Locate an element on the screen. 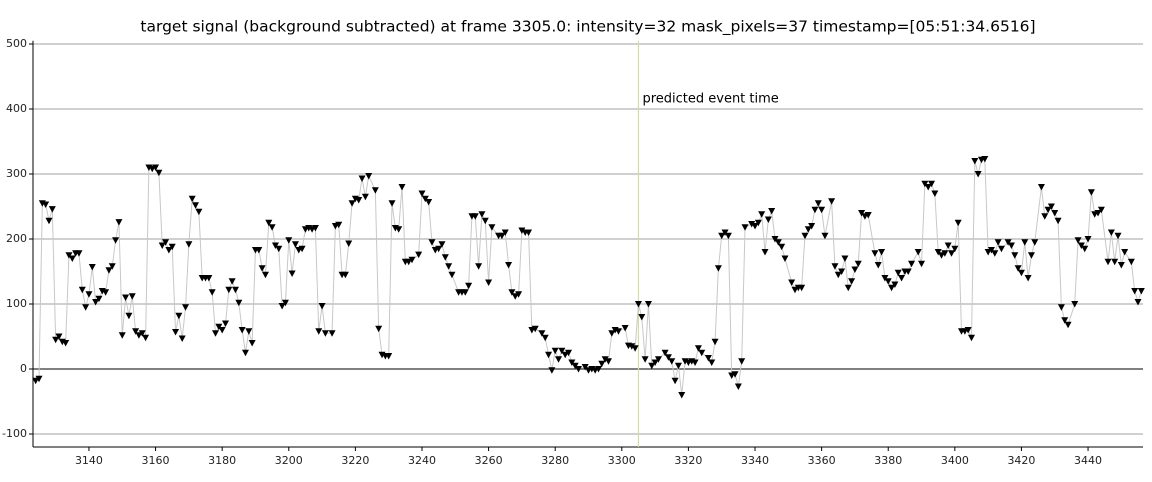  x-tick-label: 3200 is located at coordinates (289, 460).